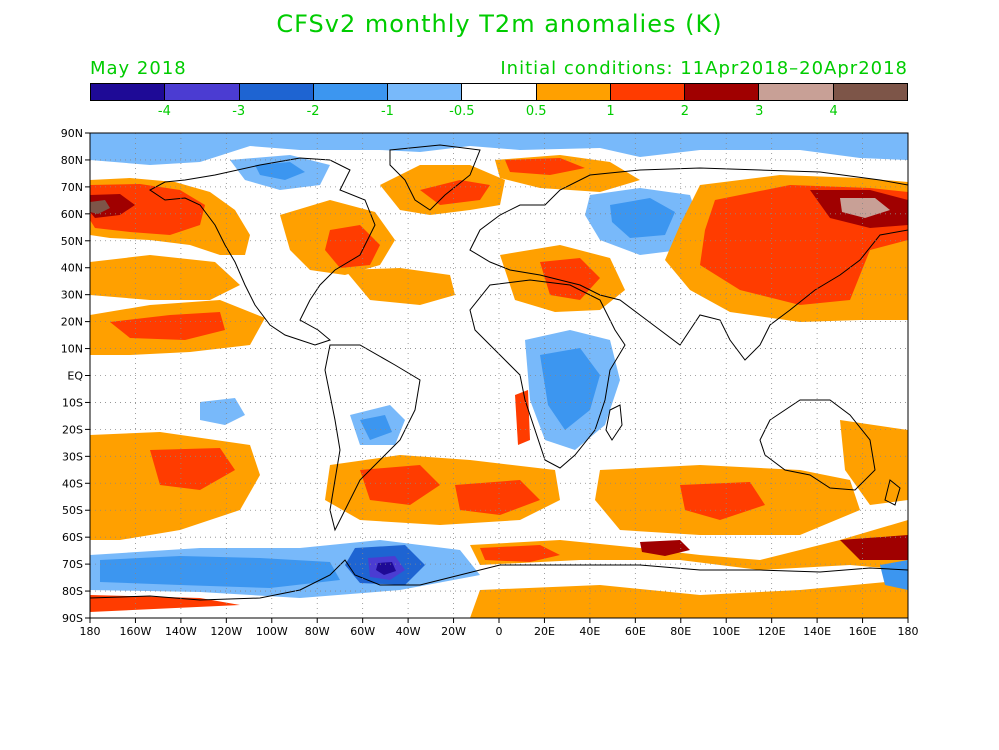  Describe the element at coordinates (610, 111) in the screenshot. I see `colorbar-label: 1` at that location.